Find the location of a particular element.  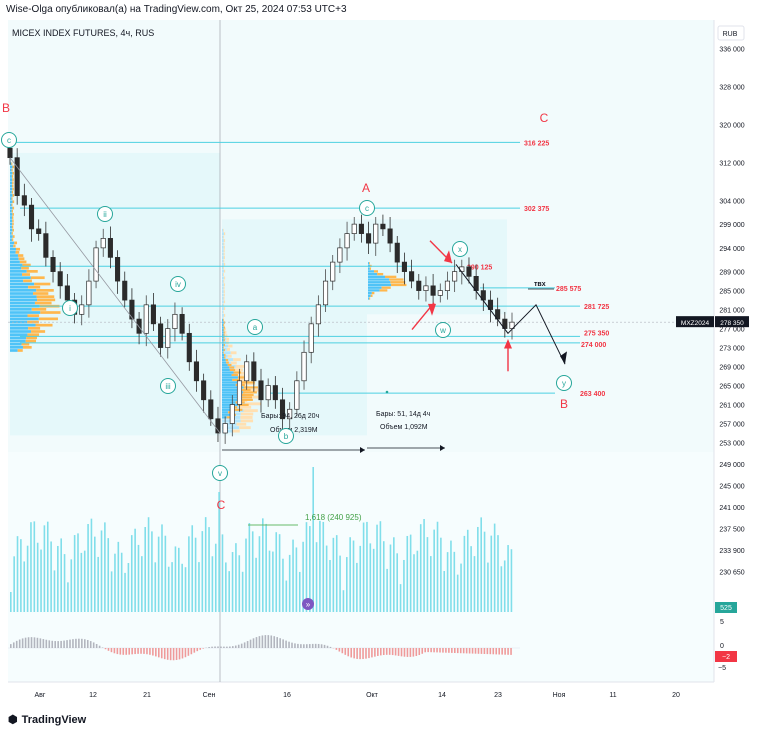

y-tick-label: 277 000 is located at coordinates (731, 330).